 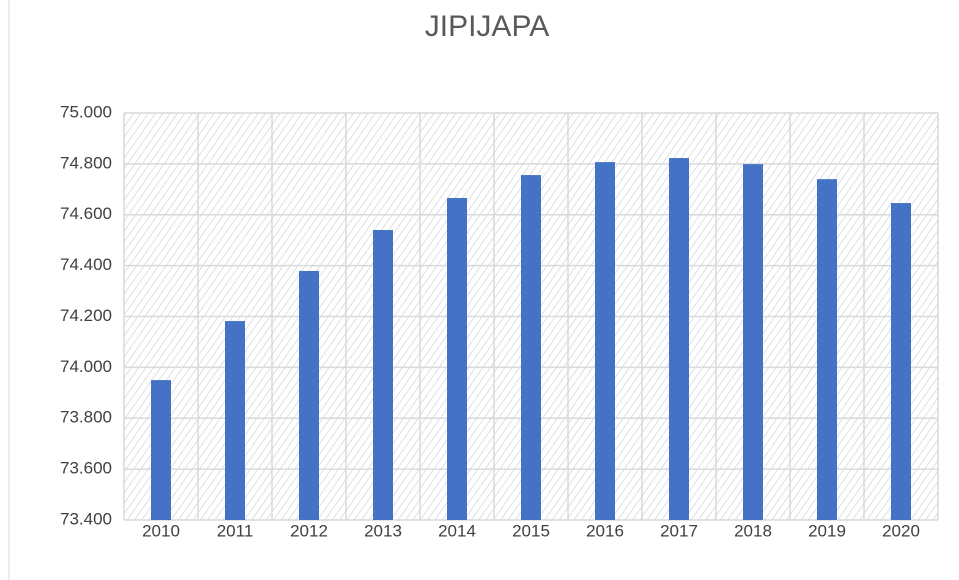 What do you see at coordinates (235, 530) in the screenshot?
I see `x-tick-label: 2011` at bounding box center [235, 530].